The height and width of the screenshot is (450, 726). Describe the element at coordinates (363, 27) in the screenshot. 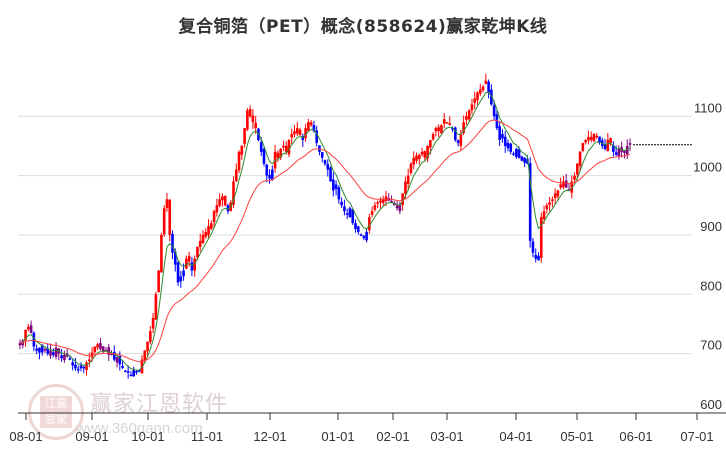

I see `chart-title: 复合铜箔（PET）概念(858624)赢家乾坤K线` at that location.